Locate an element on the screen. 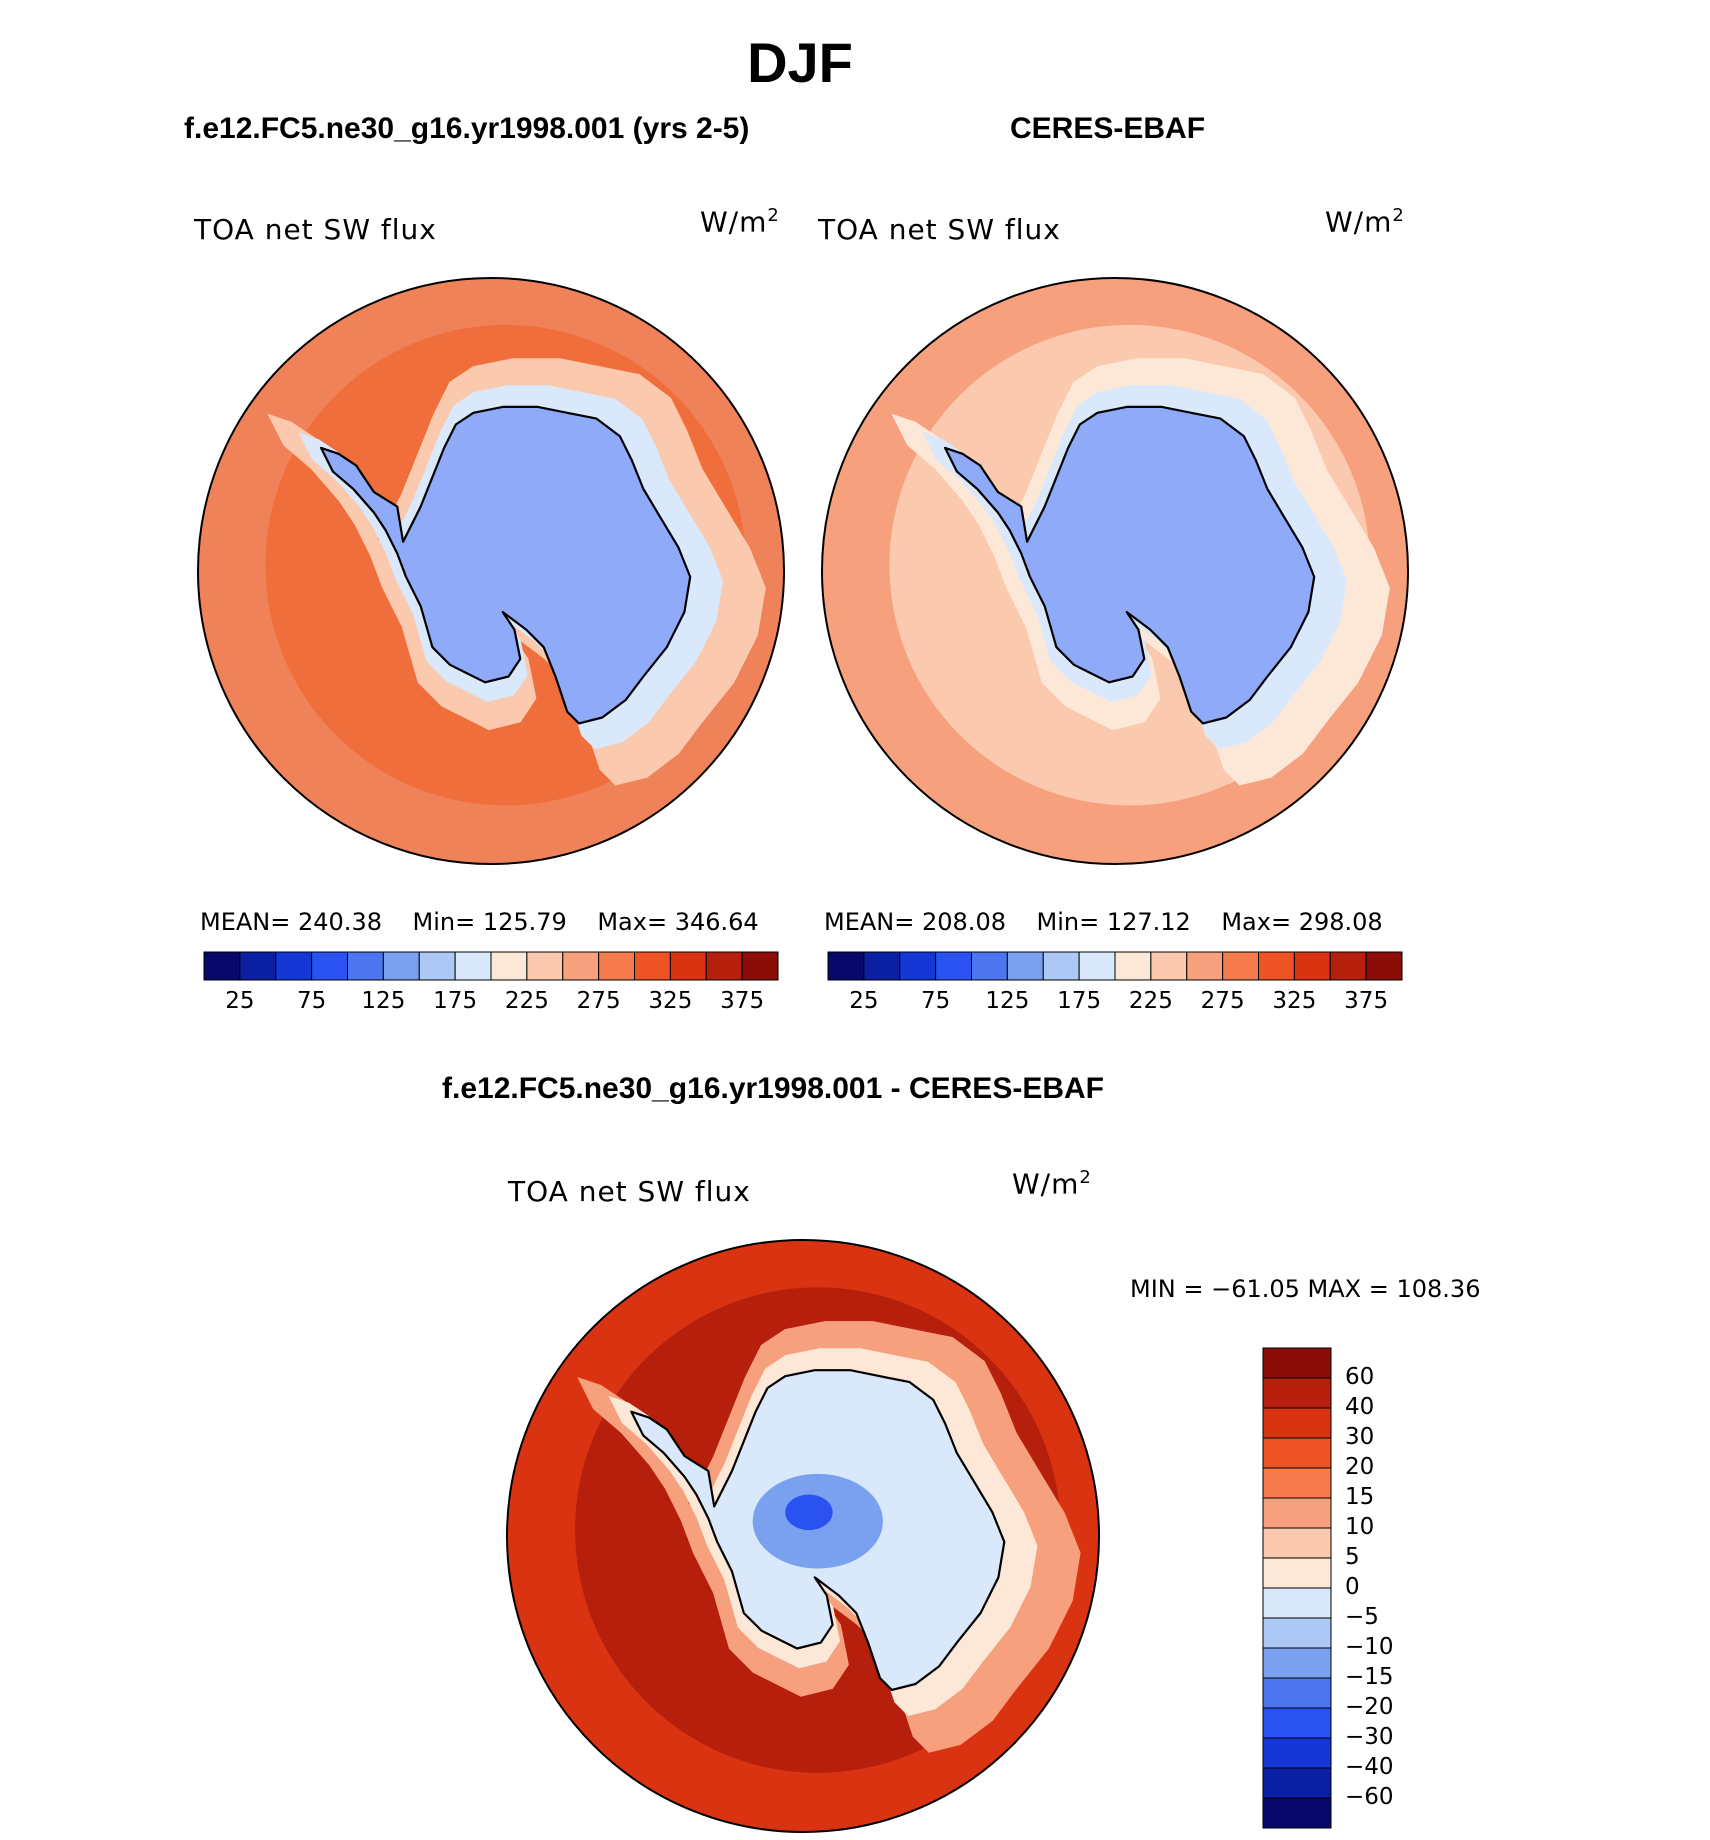  colorbar-tick-label: 175 is located at coordinates (455, 1001).